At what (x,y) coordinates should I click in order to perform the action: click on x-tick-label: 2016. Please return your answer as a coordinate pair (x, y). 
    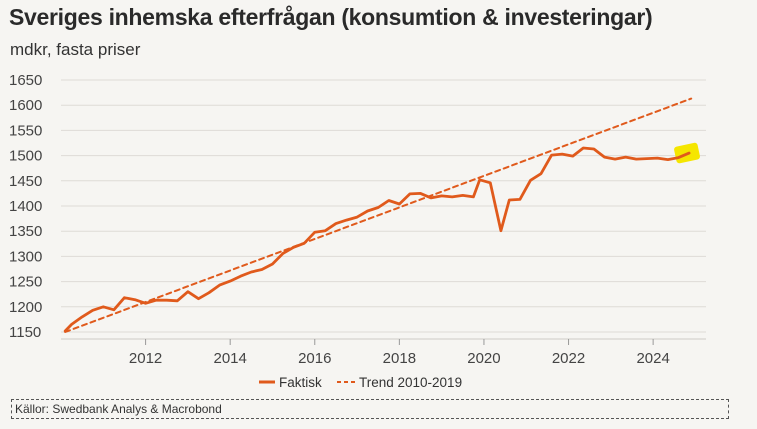
    Looking at the image, I should click on (314, 358).